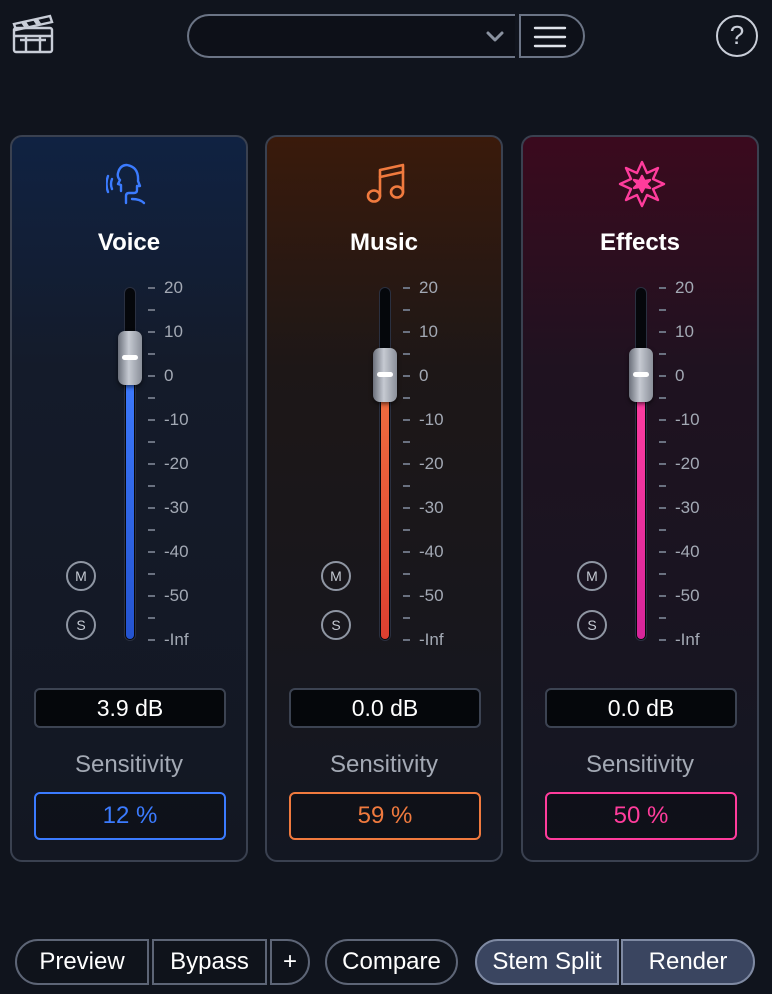 Image resolution: width=772 pixels, height=994 pixels. I want to click on stem-name: Effects, so click(640, 242).